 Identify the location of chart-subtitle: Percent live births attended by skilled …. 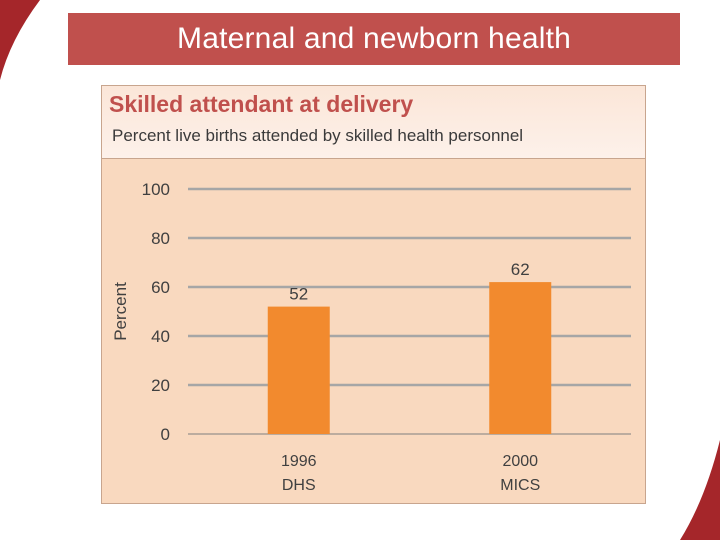
(318, 135).